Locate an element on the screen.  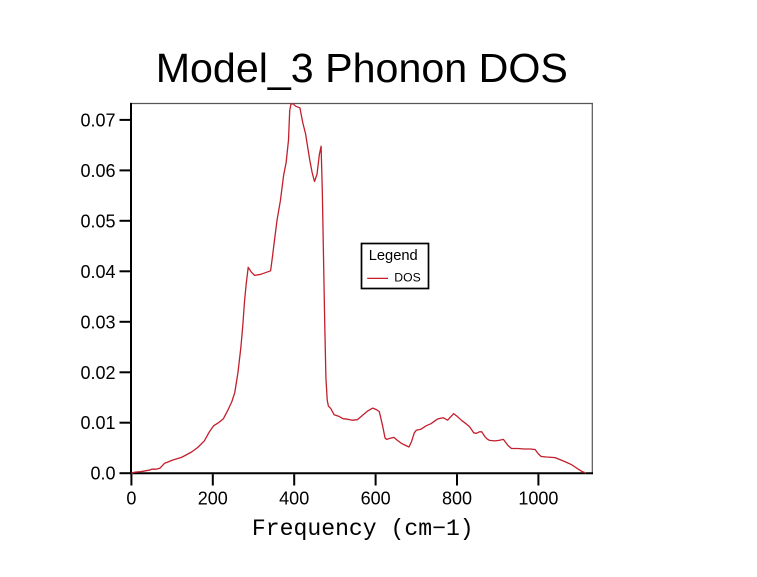
svg-text: 600 is located at coordinates (376, 499).